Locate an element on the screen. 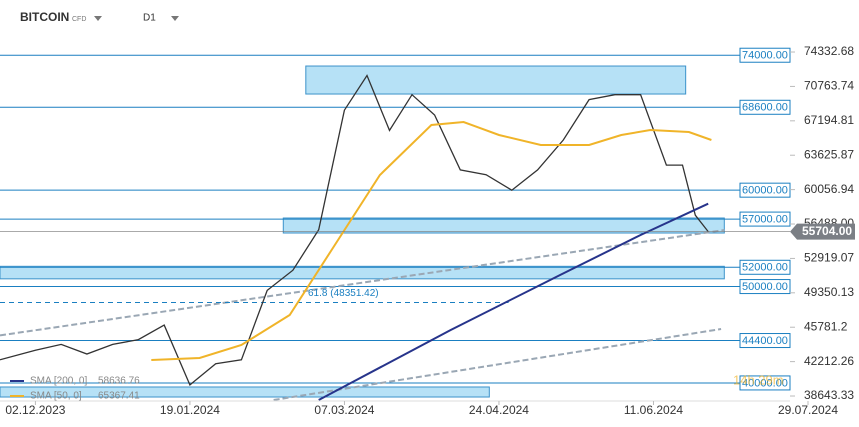 The width and height of the screenshot is (859, 427). y-tick-label: 49350.13 is located at coordinates (829, 292).